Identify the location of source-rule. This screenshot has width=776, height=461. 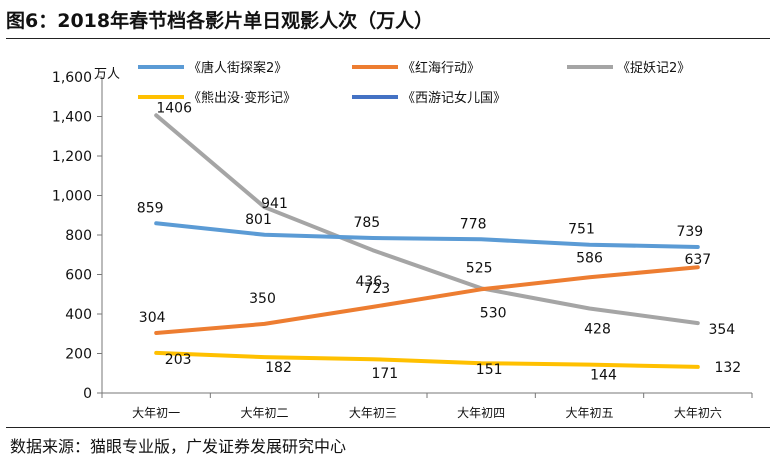
(388, 427).